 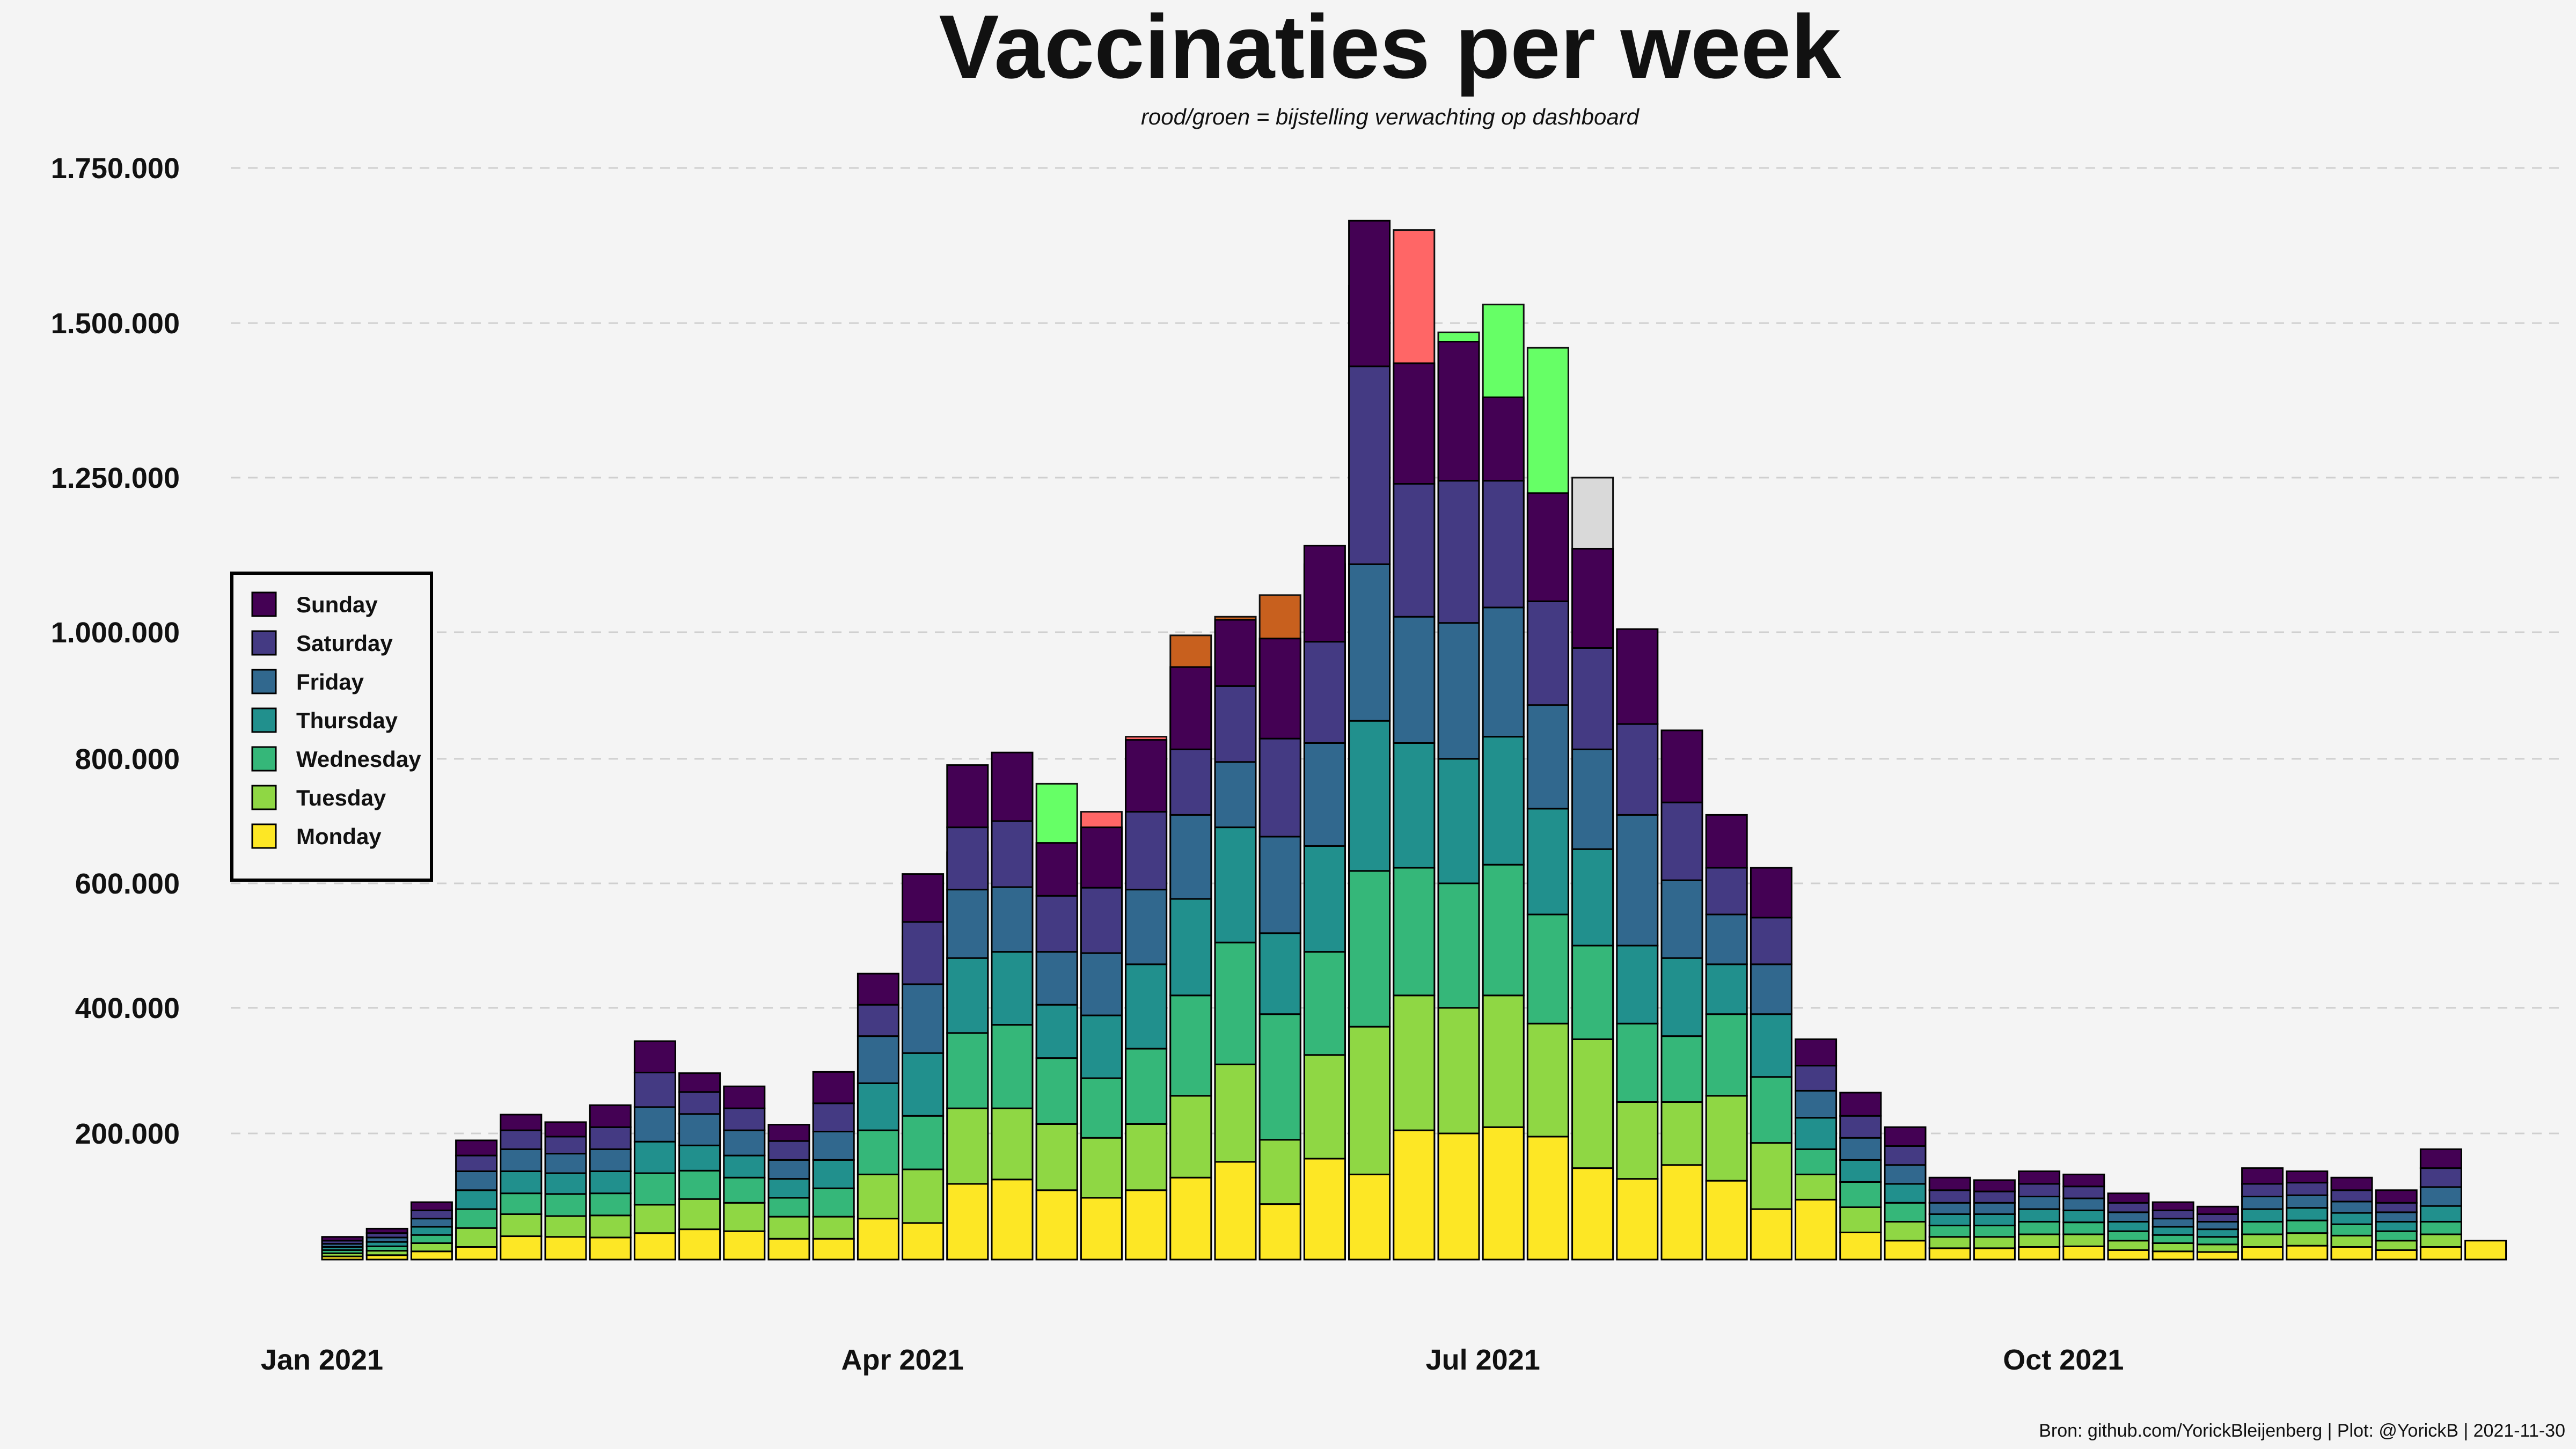 I want to click on y-tick-label: 800.000, so click(x=127, y=759).